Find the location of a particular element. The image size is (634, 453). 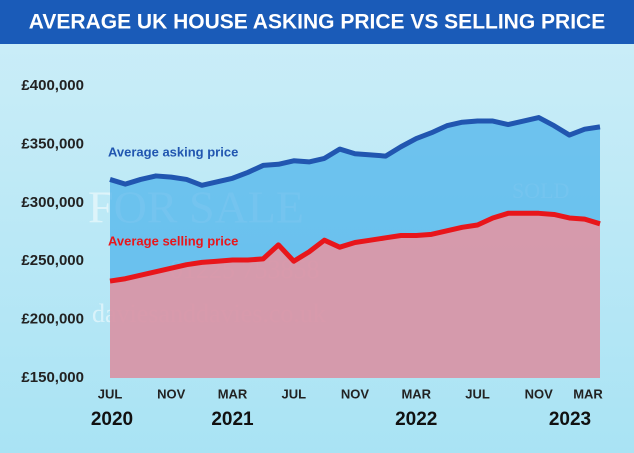

series-label: Average asking price is located at coordinates (173, 151).